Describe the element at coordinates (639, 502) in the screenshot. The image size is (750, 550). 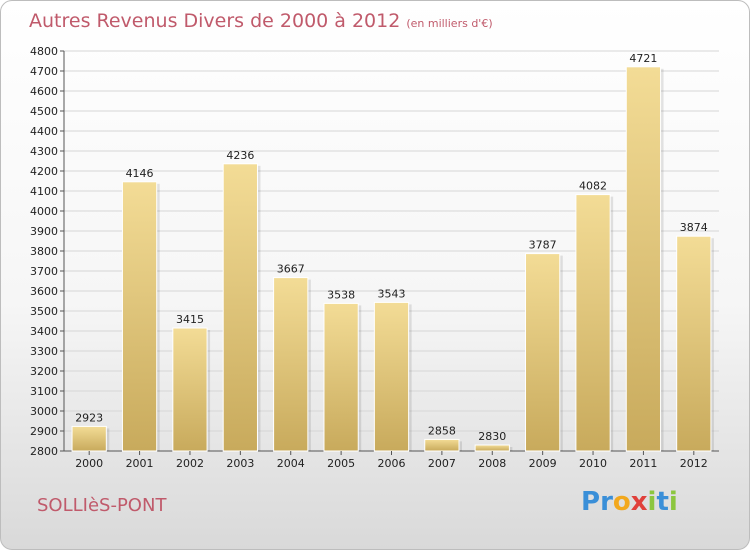
I see `logo-letter: x` at that location.